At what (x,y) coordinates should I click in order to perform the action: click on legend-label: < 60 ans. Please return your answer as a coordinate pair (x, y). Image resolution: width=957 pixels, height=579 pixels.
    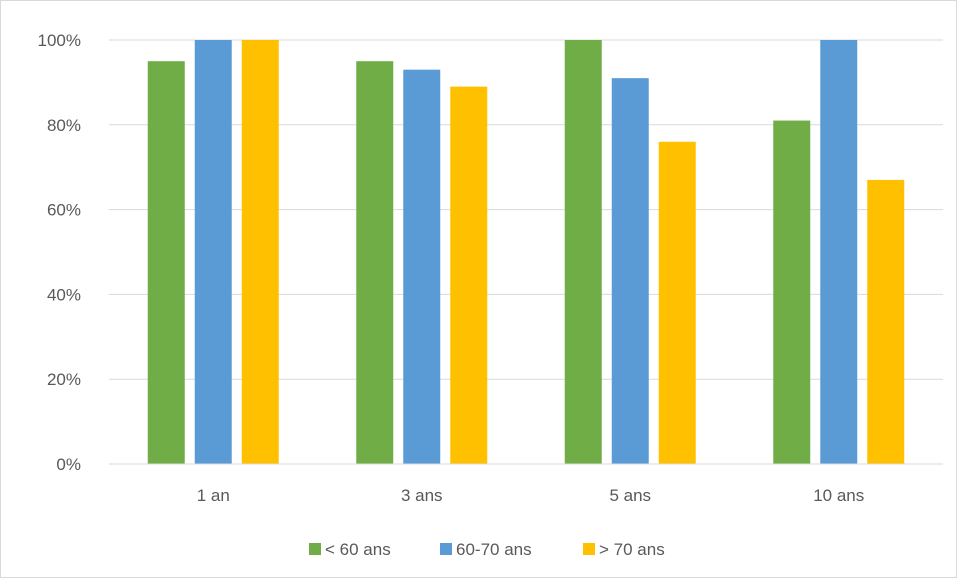
    Looking at the image, I should click on (358, 549).